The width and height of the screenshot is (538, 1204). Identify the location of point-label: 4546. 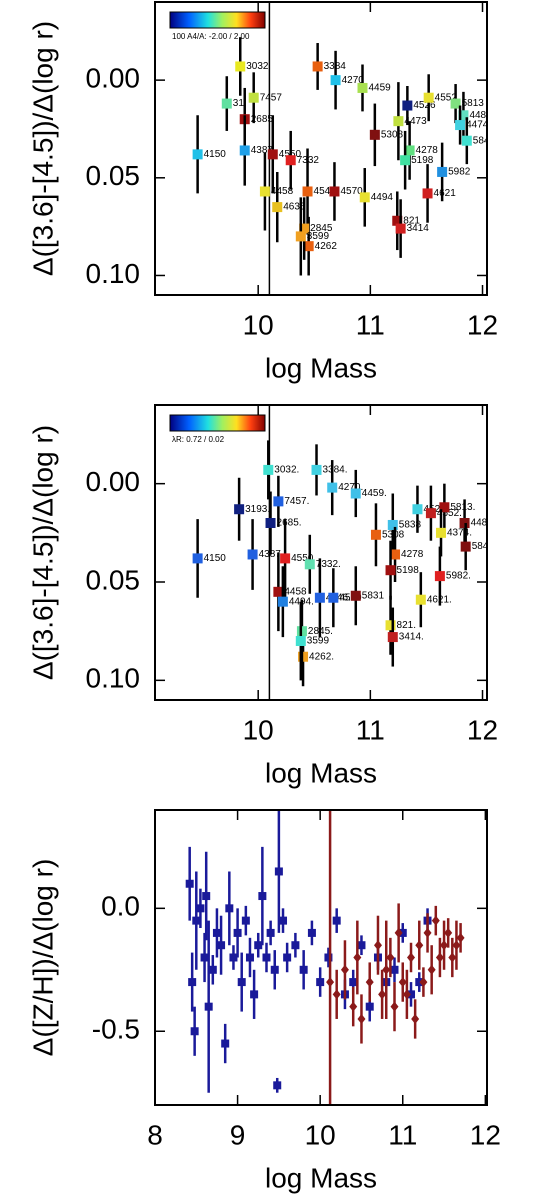
(325, 191).